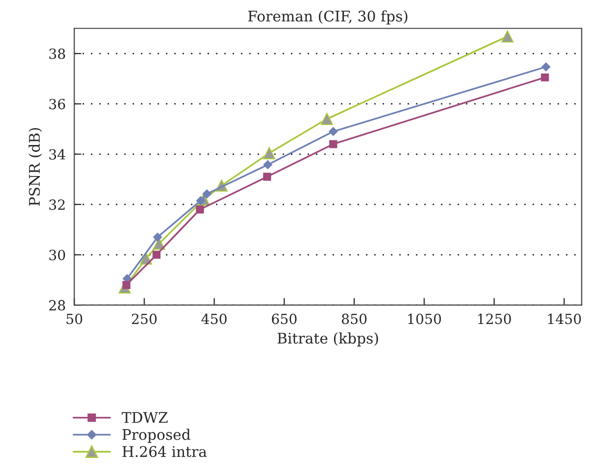 The width and height of the screenshot is (604, 473). Describe the element at coordinates (354, 319) in the screenshot. I see `x-tick-label: 850` at that location.